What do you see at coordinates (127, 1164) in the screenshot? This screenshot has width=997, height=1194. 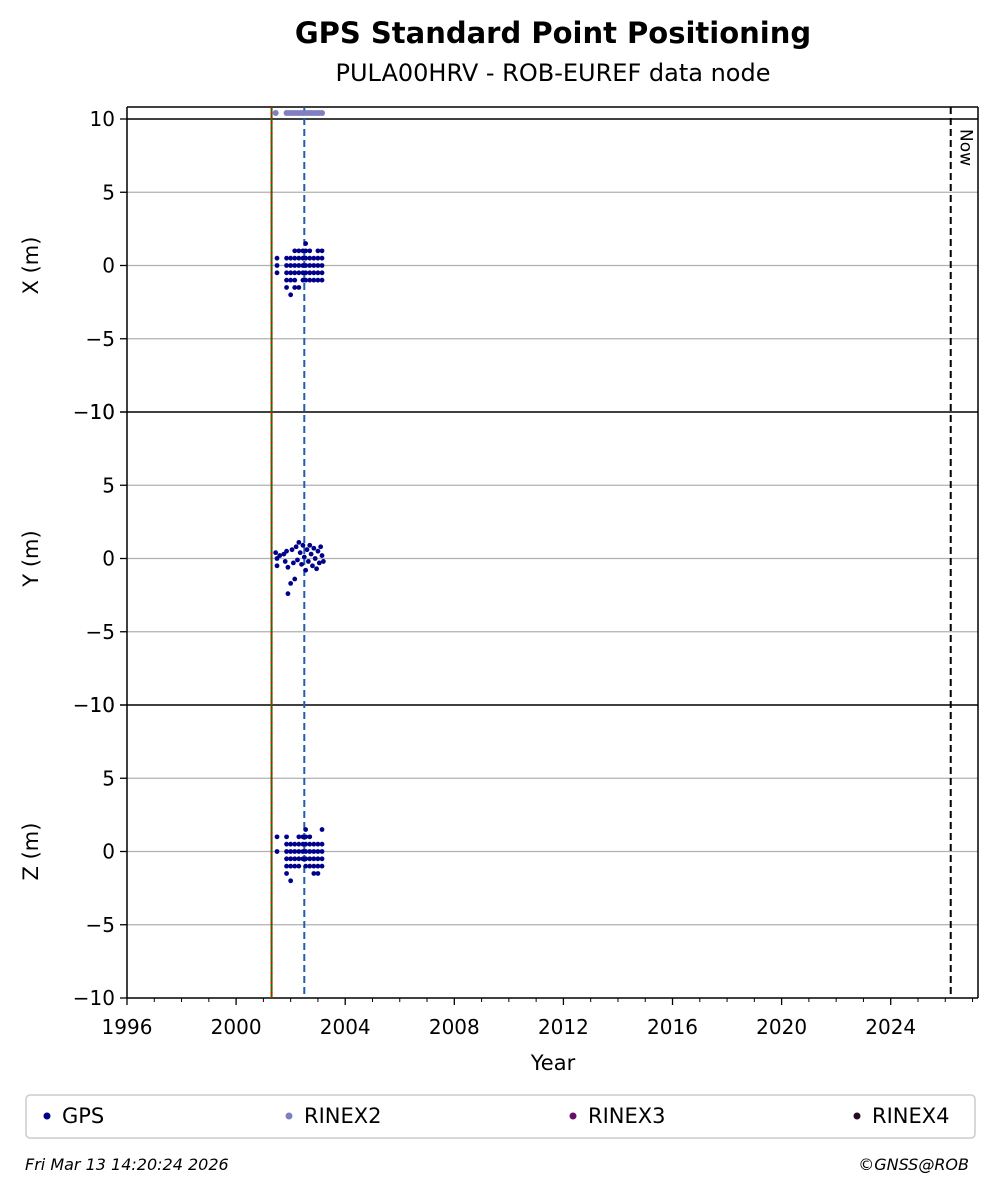 I see `footer-timestamp: Fri Mar 13 14:20:24 2026` at bounding box center [127, 1164].